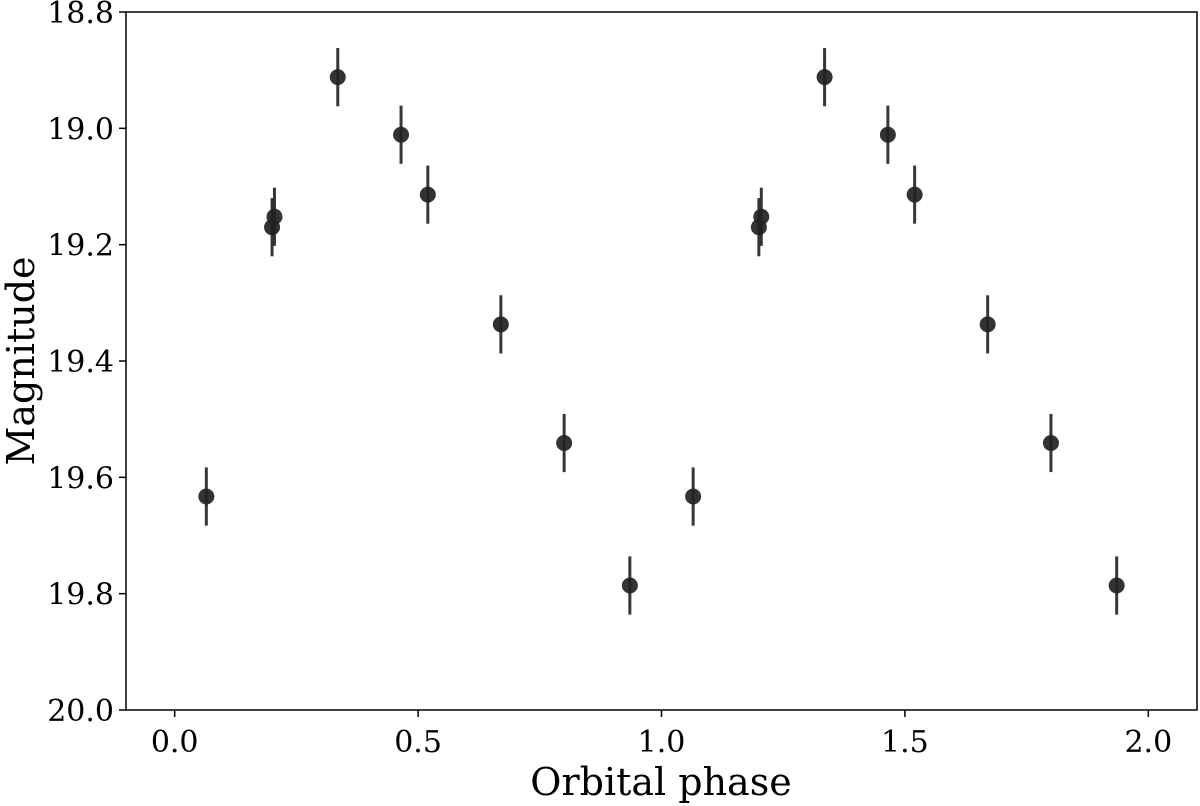 The height and width of the screenshot is (806, 1200). Describe the element at coordinates (21, 360) in the screenshot. I see `y-axis-label: Magnitude` at that location.